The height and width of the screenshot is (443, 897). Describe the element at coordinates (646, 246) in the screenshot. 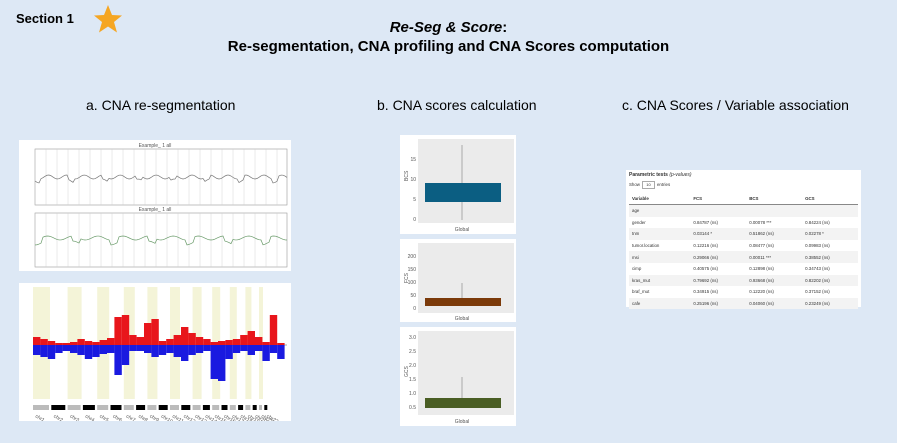

I see `table-cell: tumor.location` at that location.